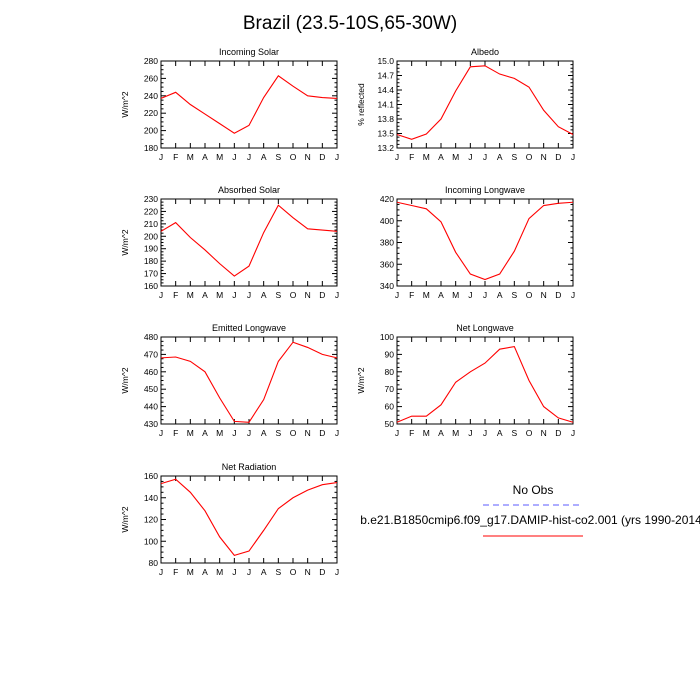 Image resolution: width=700 pixels, height=700 pixels. What do you see at coordinates (151, 424) in the screenshot?
I see `y-tick-label: 430` at bounding box center [151, 424].